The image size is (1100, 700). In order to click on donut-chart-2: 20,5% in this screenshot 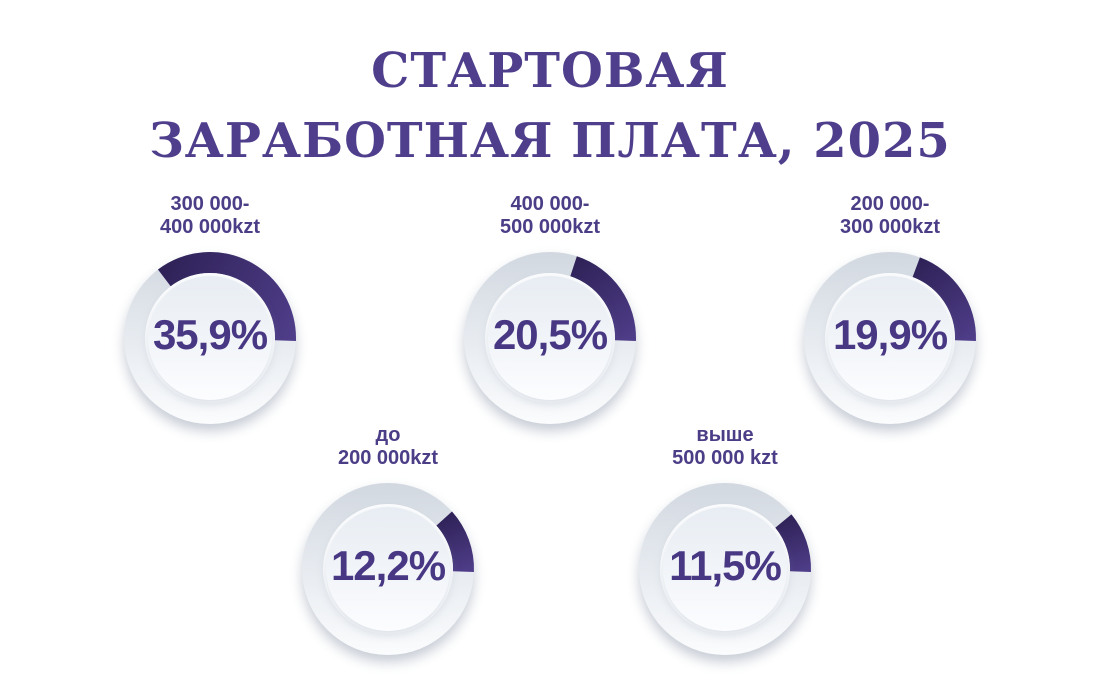, I will do `click(550, 338)`.